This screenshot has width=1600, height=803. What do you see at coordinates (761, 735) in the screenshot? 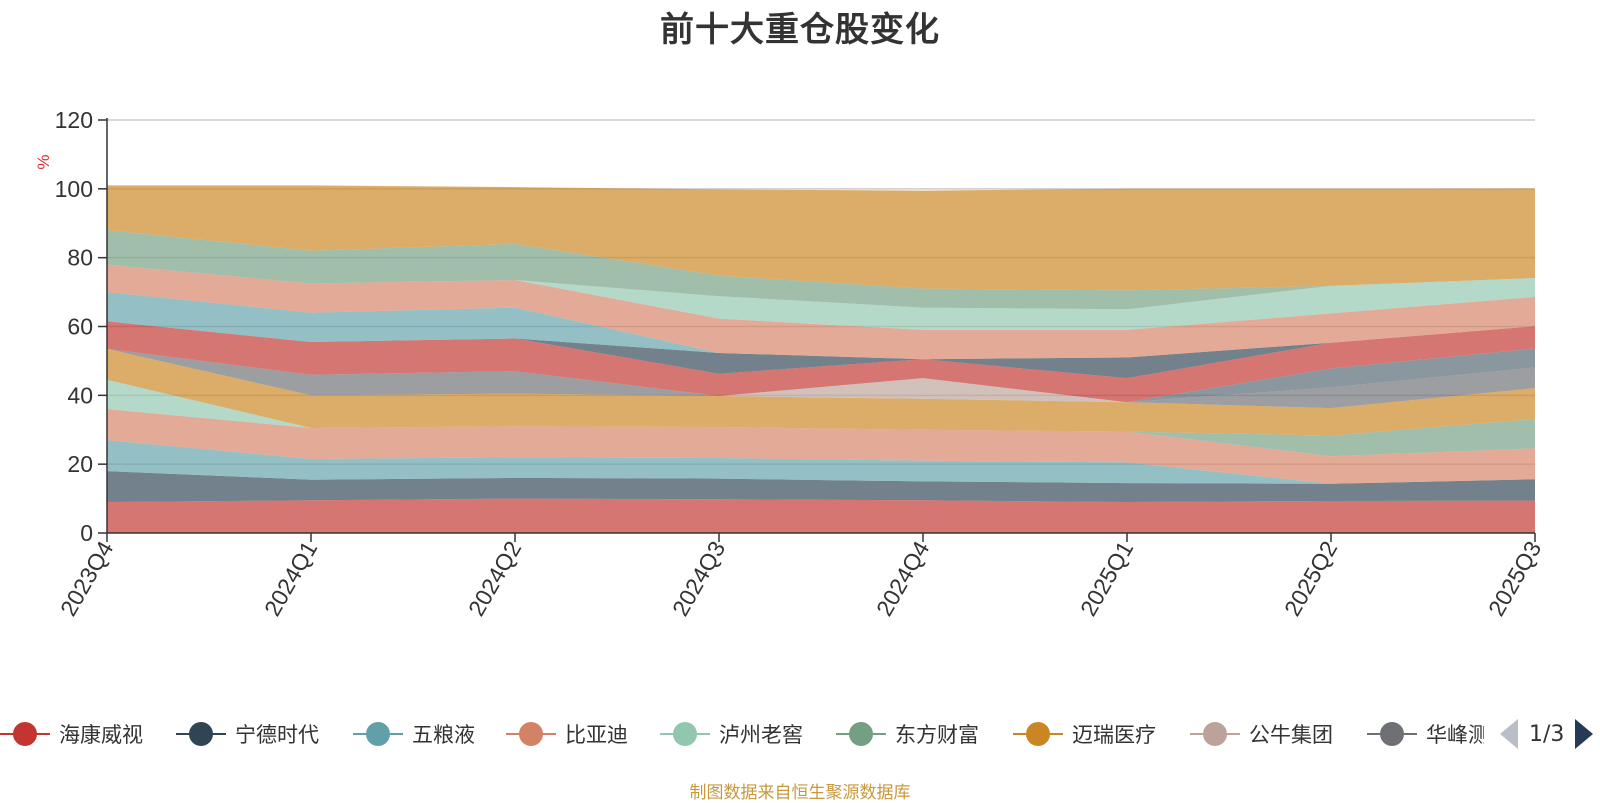
I see `legend-label: 泸州老窖` at bounding box center [761, 735].